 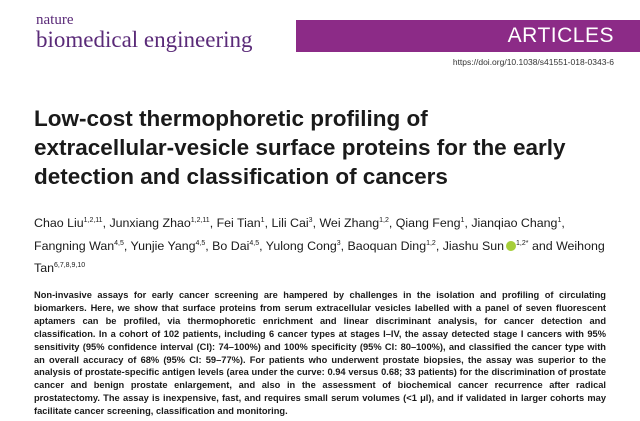 I want to click on section-label: ARTICLES, so click(x=560, y=35).